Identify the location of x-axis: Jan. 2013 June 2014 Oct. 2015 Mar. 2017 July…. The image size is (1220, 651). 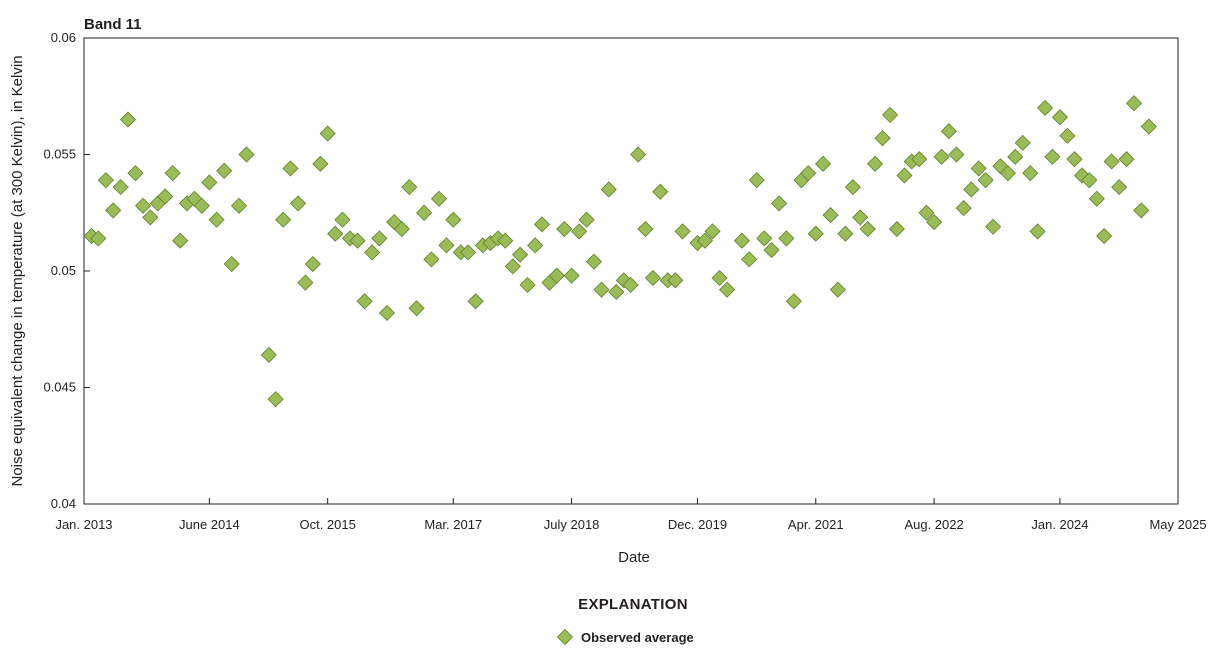
(631, 515).